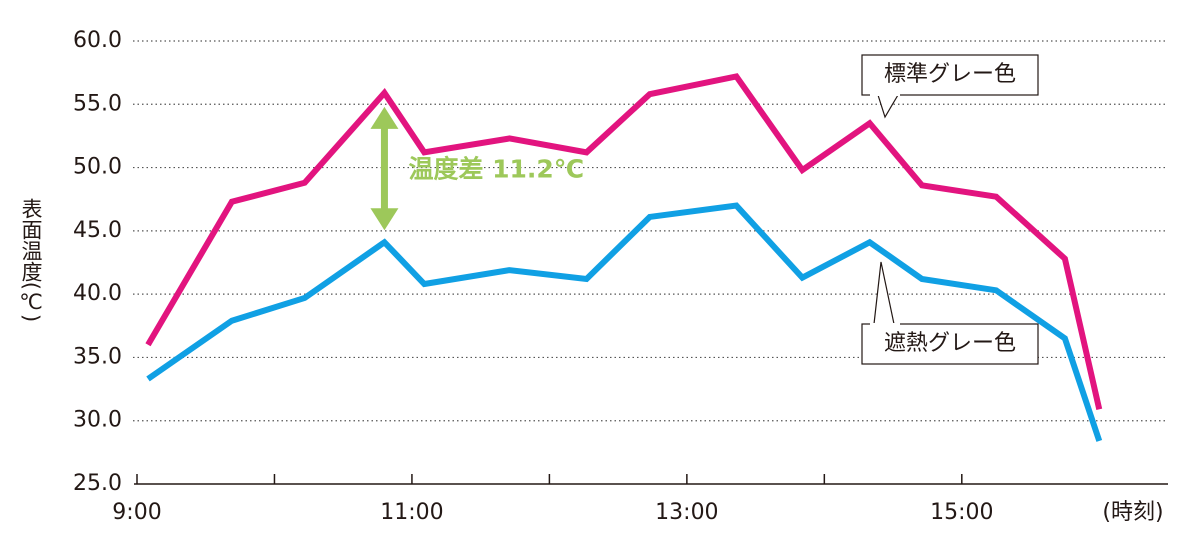  I want to click on legend-label: 標準グレー色, so click(950, 74).